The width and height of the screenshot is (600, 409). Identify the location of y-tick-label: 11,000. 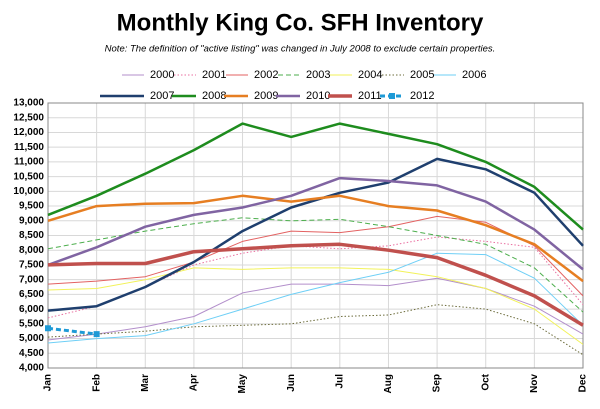
(29, 162).